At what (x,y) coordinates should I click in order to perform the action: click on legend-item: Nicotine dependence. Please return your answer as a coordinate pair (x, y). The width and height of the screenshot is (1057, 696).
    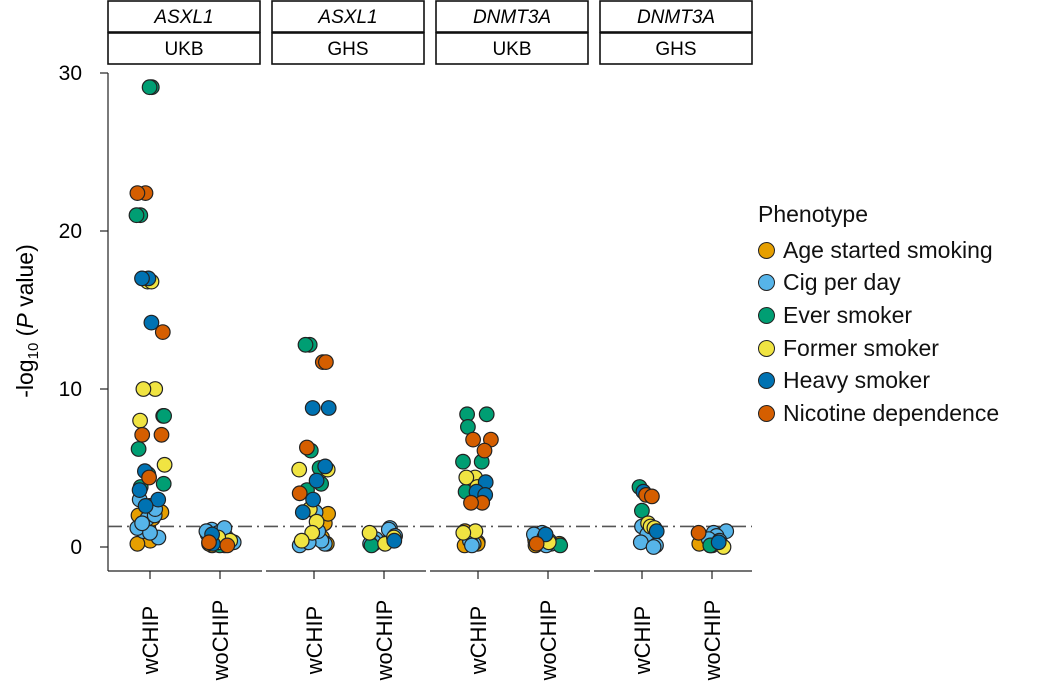
    Looking at the image, I should click on (878, 413).